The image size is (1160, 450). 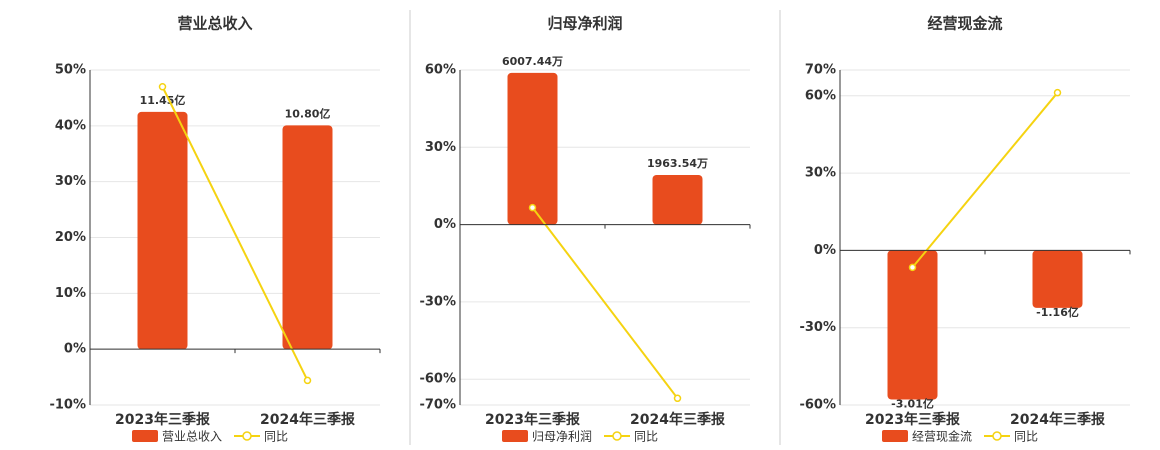 What do you see at coordinates (70, 293) in the screenshot?
I see `y-tick-label: 10%` at bounding box center [70, 293].